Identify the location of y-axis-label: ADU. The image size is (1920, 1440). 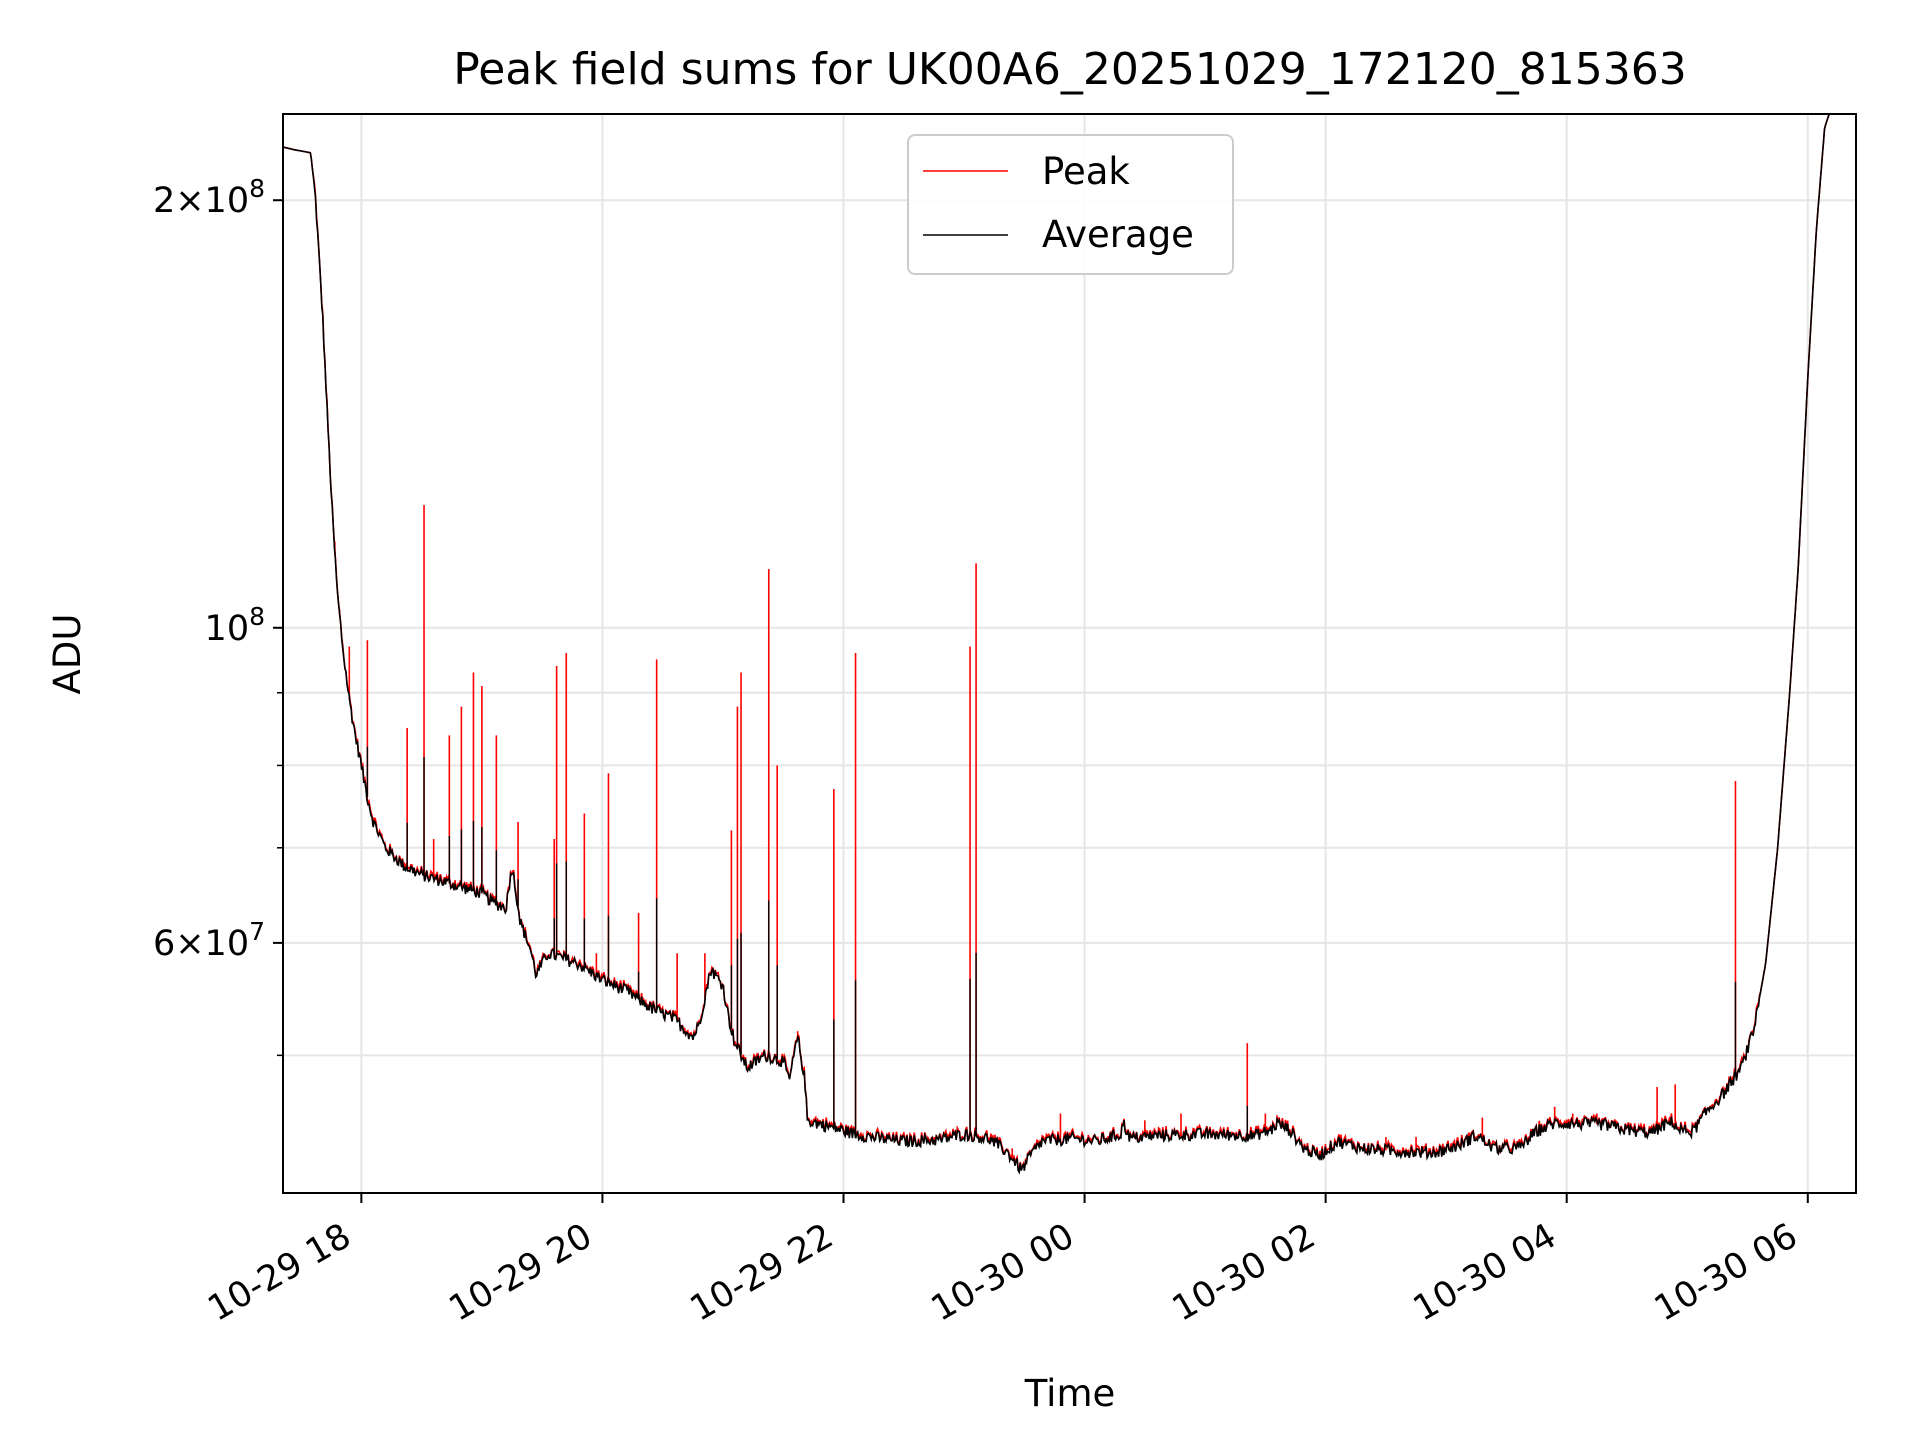
(67, 654).